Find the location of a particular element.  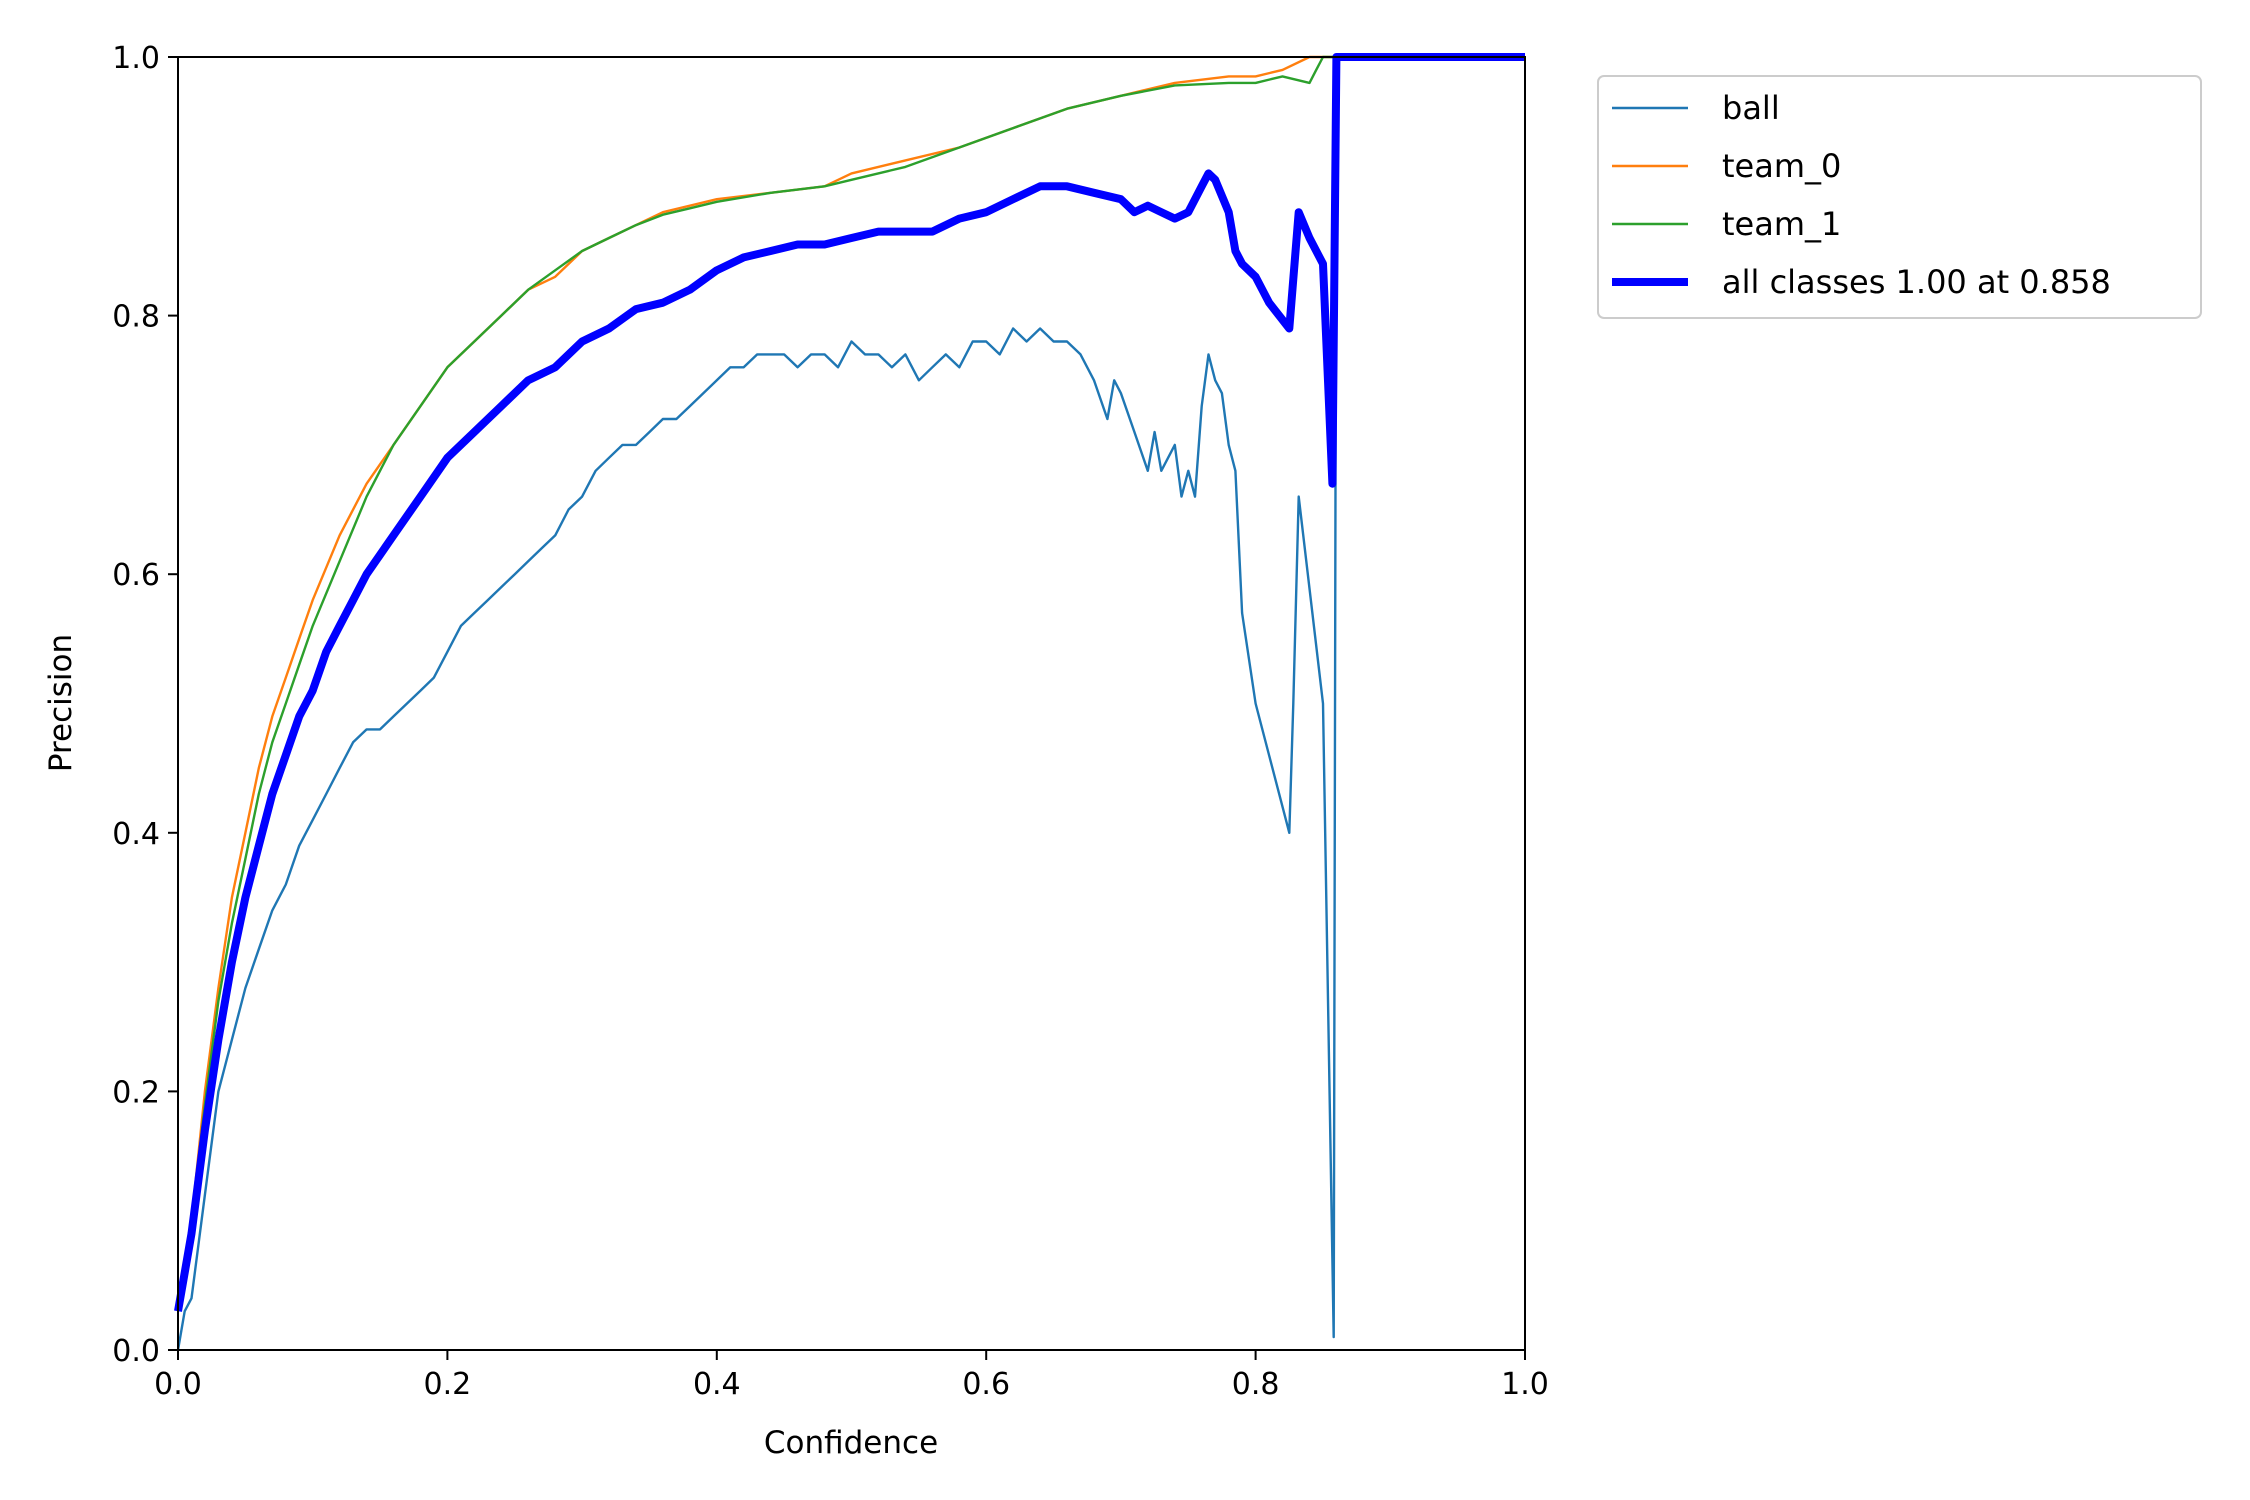

x-tick-label: 0.2 is located at coordinates (448, 1384).